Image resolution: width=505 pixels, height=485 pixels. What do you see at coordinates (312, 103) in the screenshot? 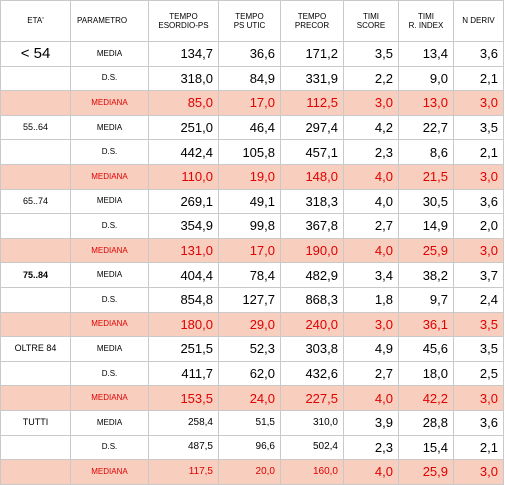
I see `tempo-precor-cell: 112,5` at bounding box center [312, 103].